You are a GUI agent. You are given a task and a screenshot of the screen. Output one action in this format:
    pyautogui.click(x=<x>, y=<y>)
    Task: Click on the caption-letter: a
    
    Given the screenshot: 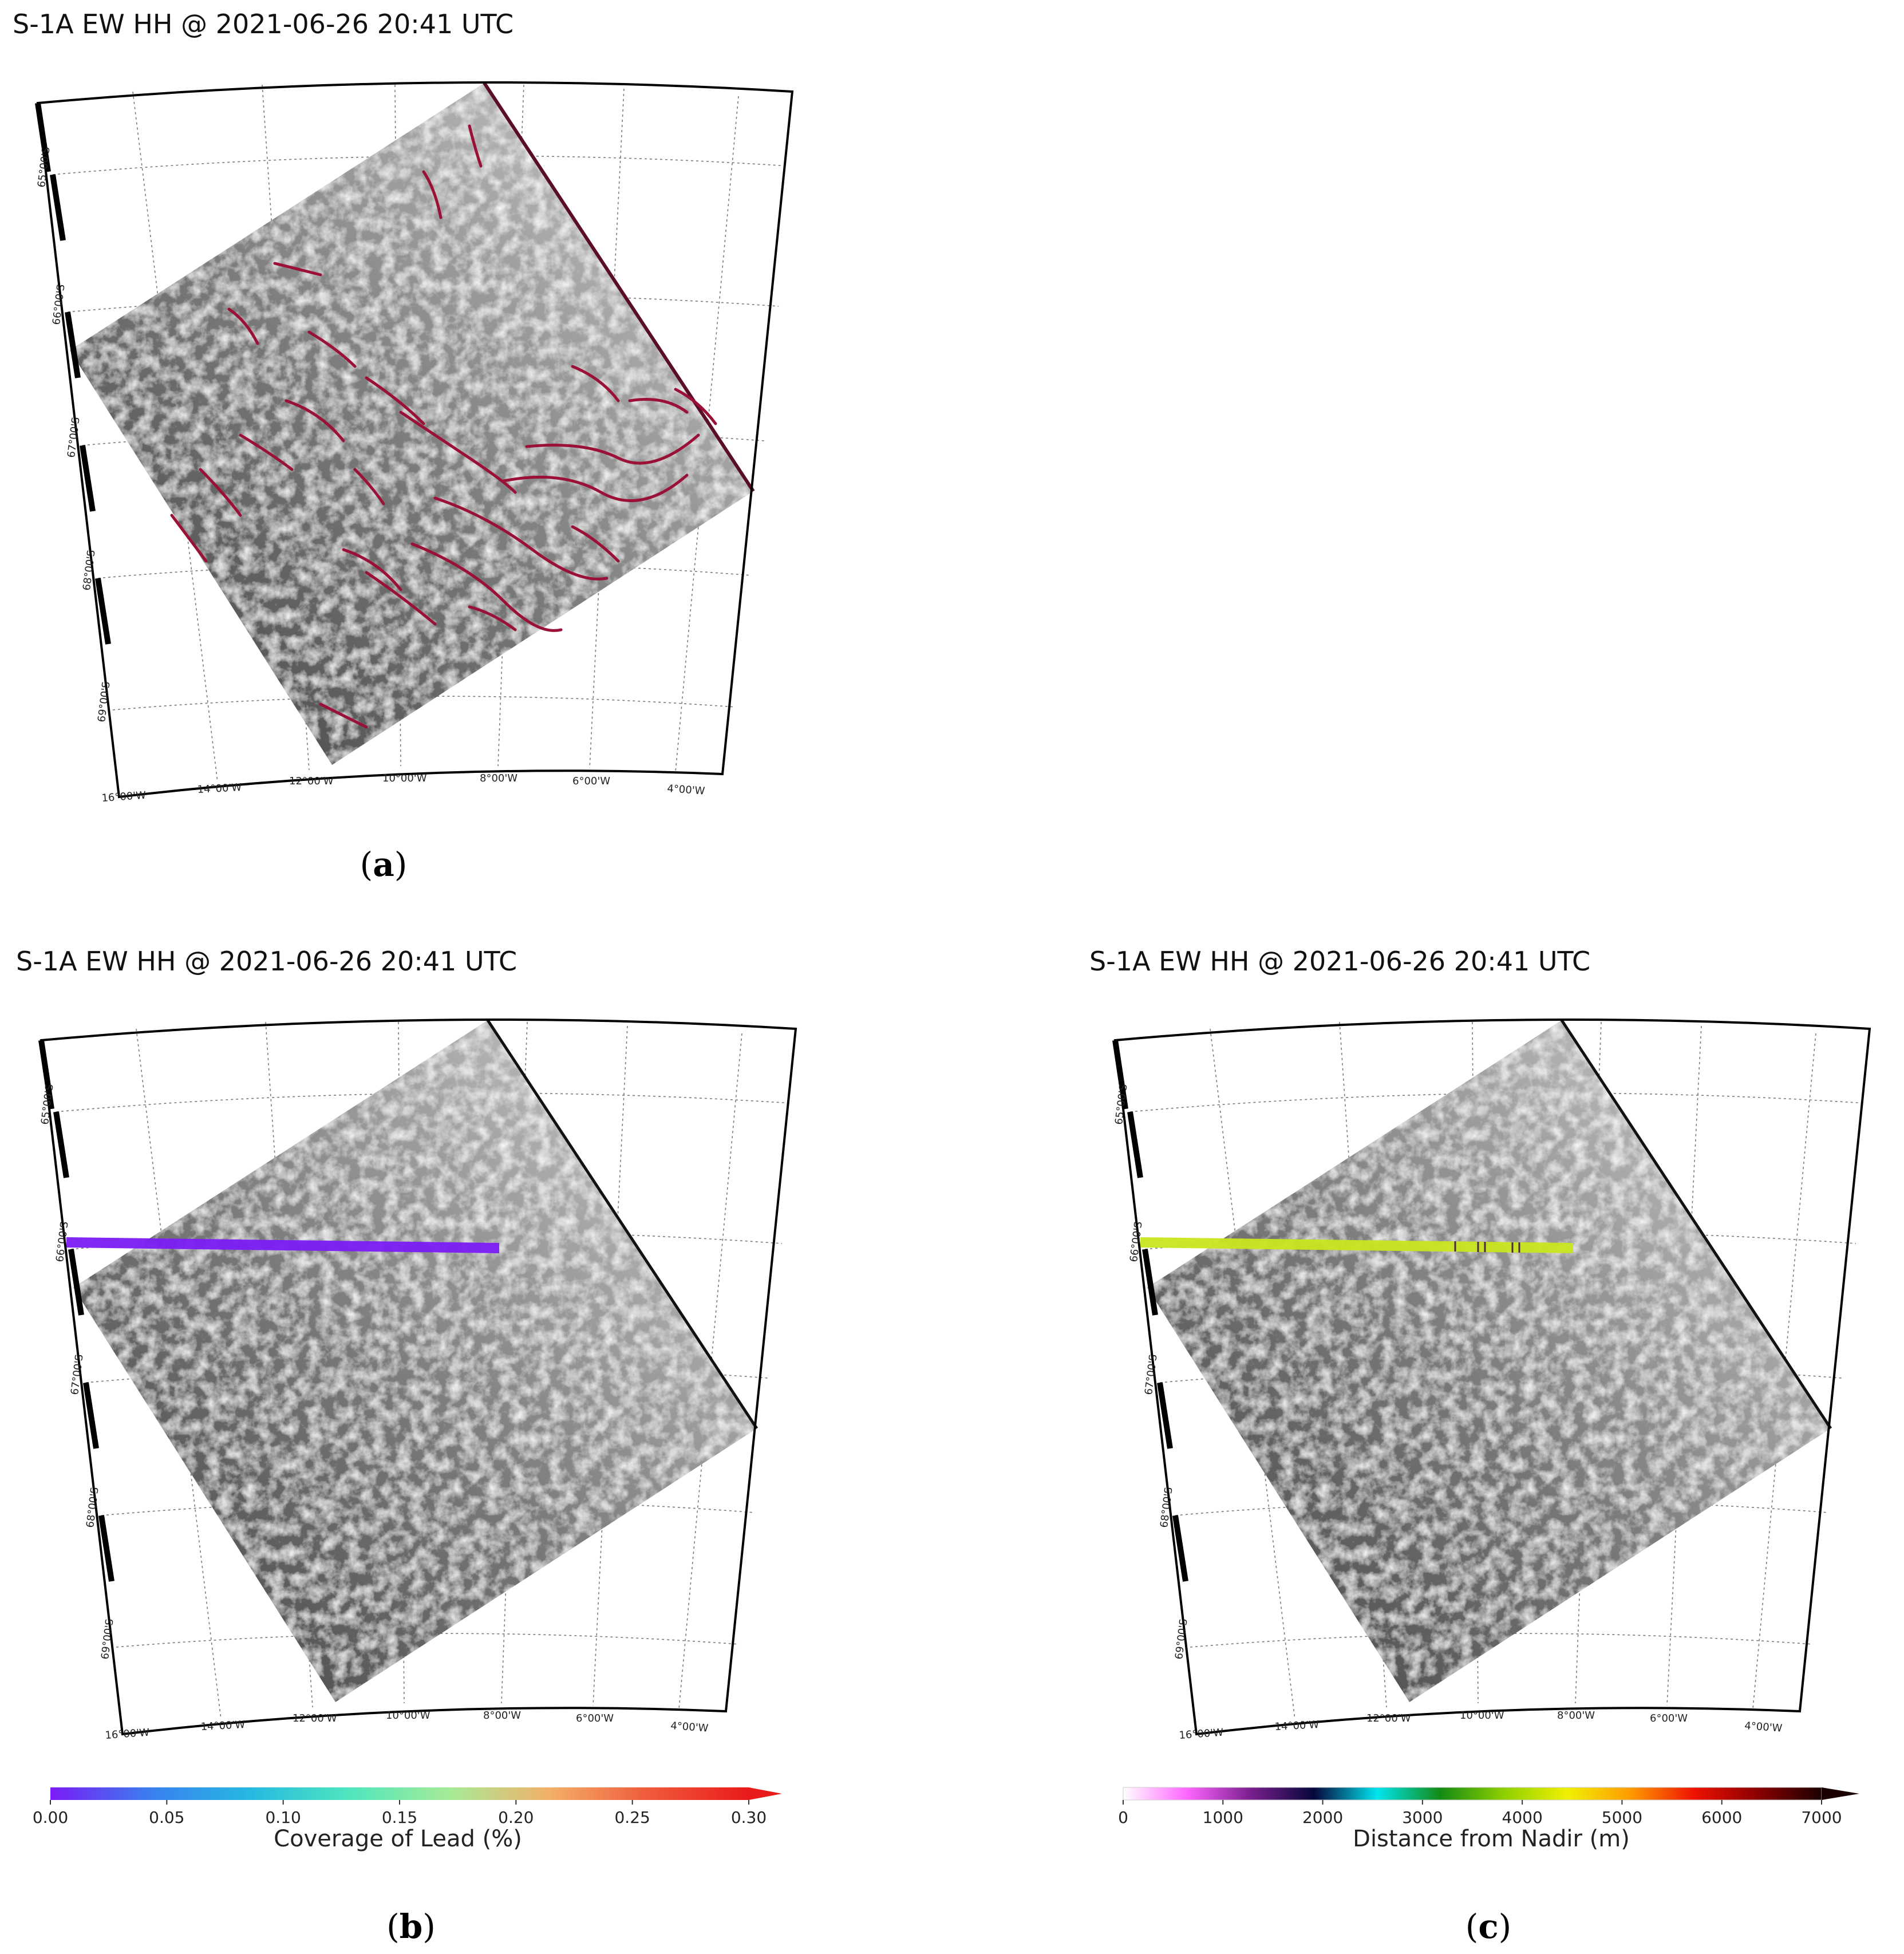 What is the action you would take?
    pyautogui.click(x=383, y=864)
    